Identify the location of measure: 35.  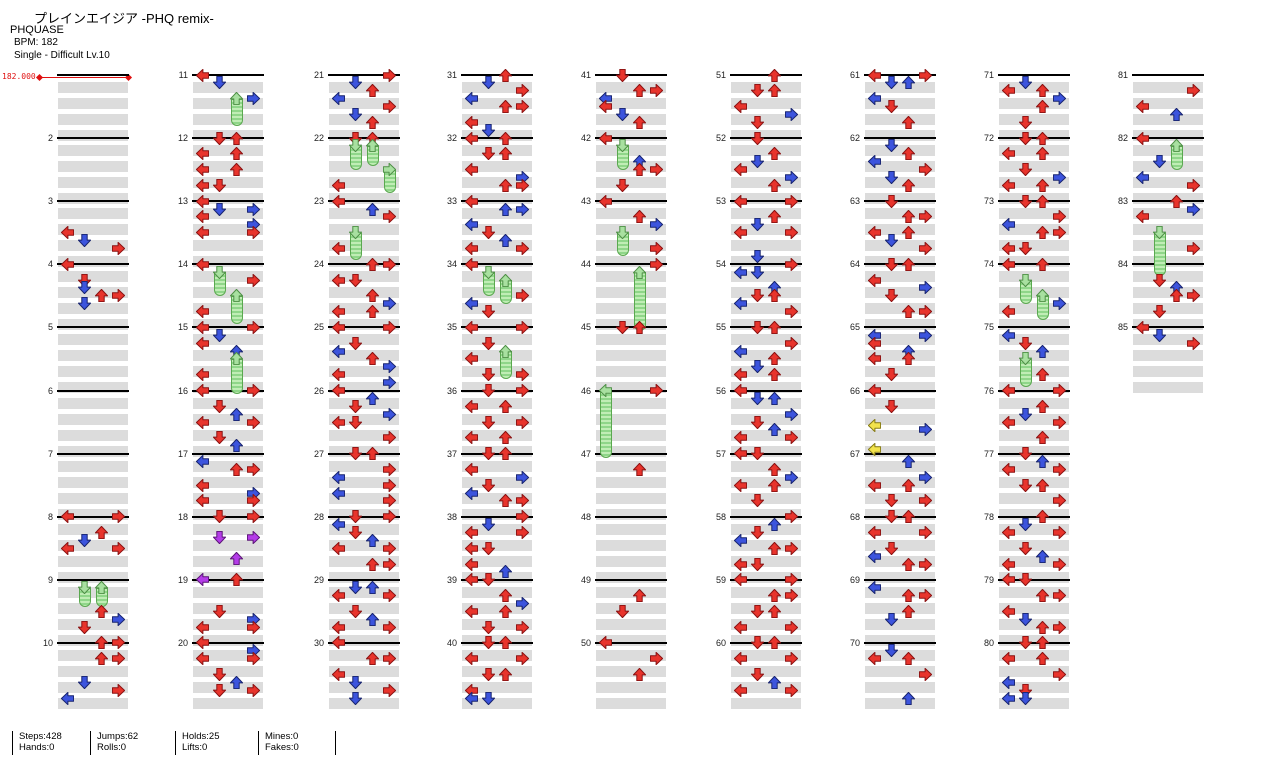
(490, 357).